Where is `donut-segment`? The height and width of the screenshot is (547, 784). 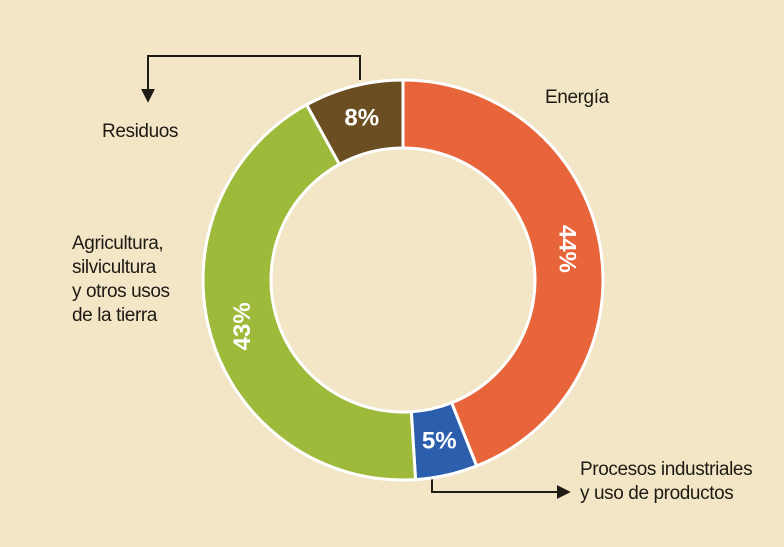
donut-segment is located at coordinates (354, 122).